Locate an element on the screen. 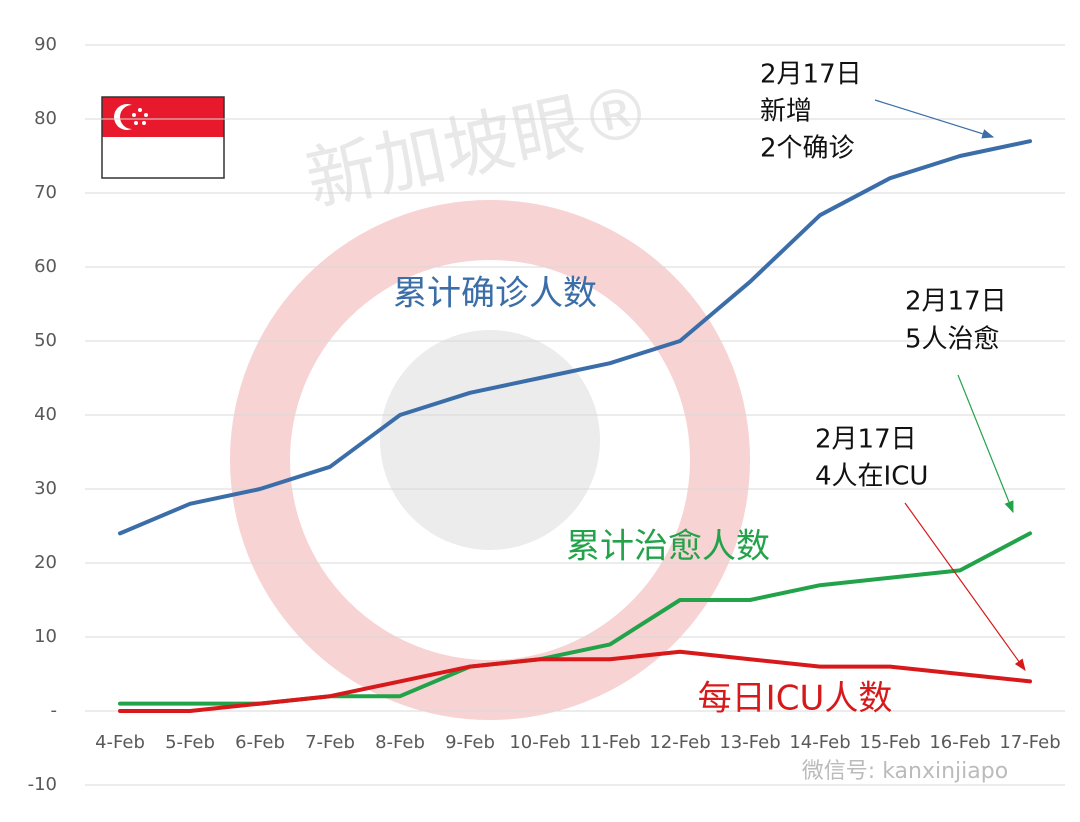 The height and width of the screenshot is (822, 1080). x-tick-label: 9-Feb is located at coordinates (470, 742).